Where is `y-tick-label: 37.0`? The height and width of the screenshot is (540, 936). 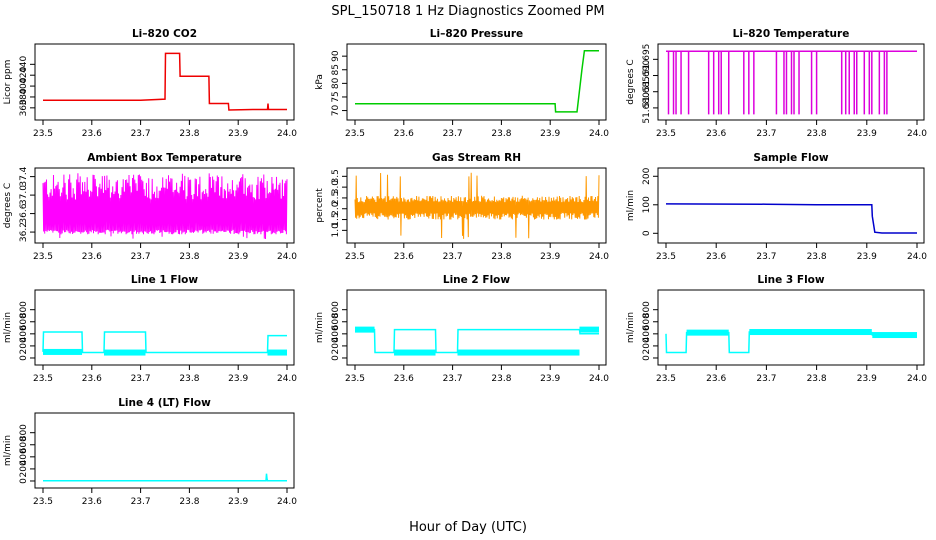 y-tick-label: 37.0 is located at coordinates (24, 195).